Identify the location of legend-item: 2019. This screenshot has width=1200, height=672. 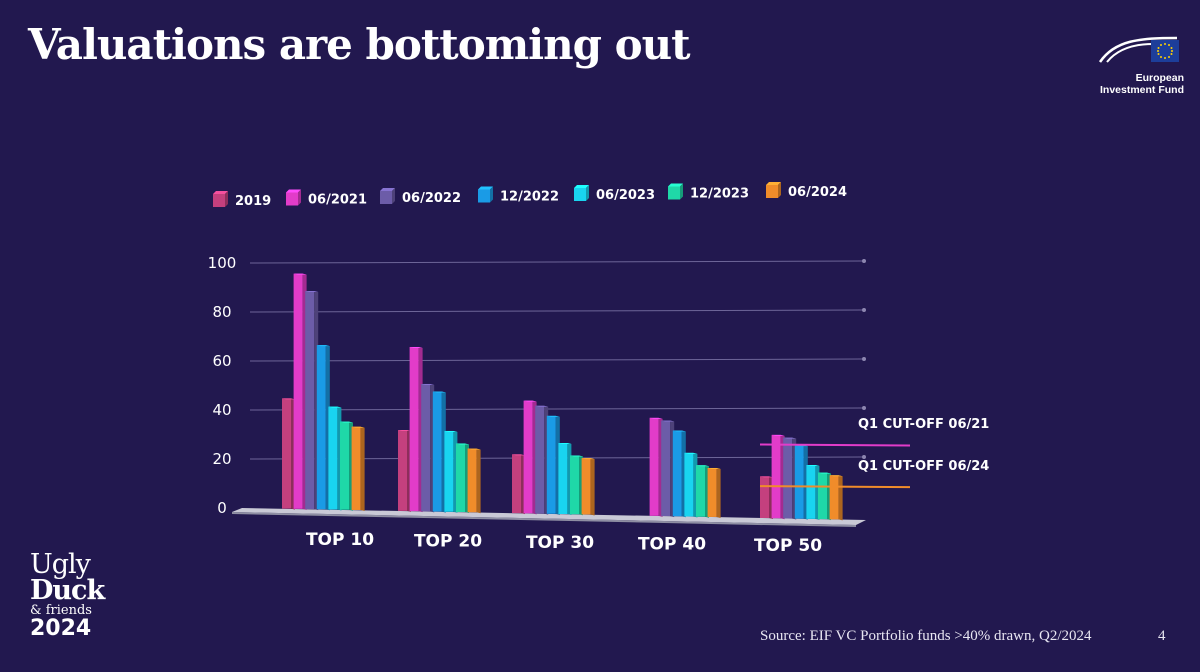
(242, 200).